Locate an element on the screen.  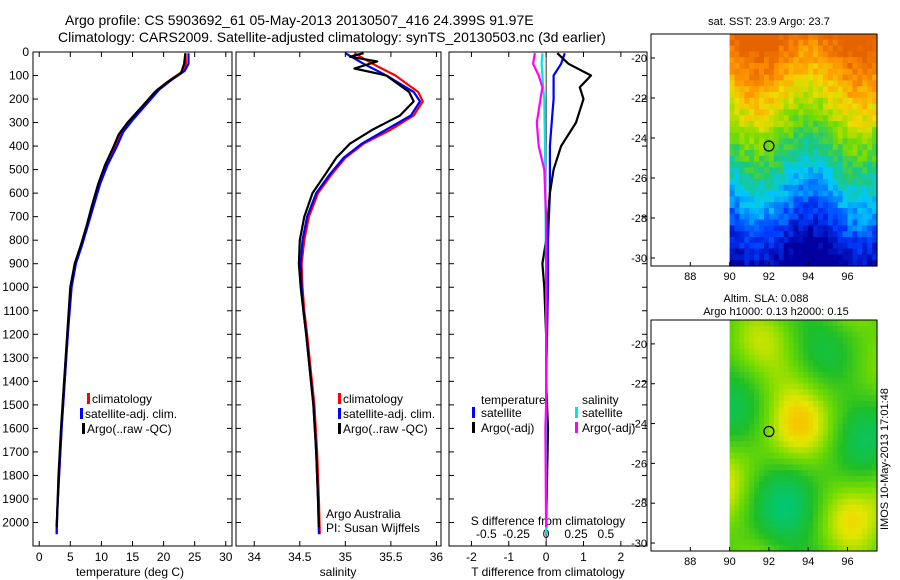
depth-tick-label: 1000 is located at coordinates (15, 287).